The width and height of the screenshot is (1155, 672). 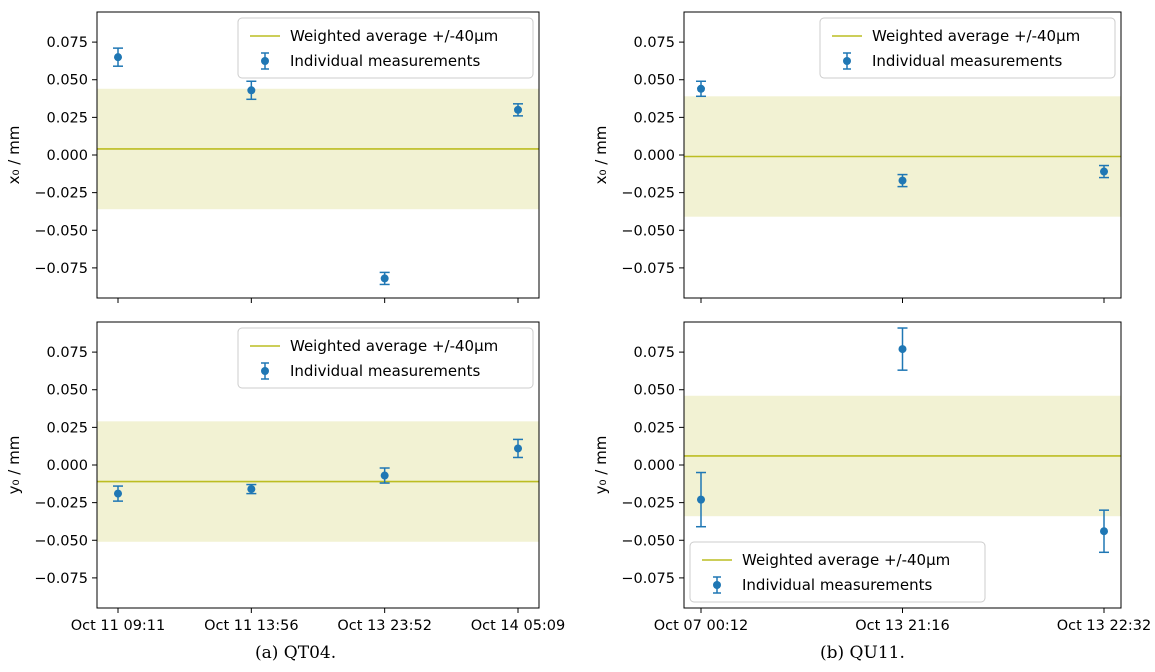 What do you see at coordinates (251, 626) in the screenshot?
I see `x-tick-label: Oct 11 13:56` at bounding box center [251, 626].